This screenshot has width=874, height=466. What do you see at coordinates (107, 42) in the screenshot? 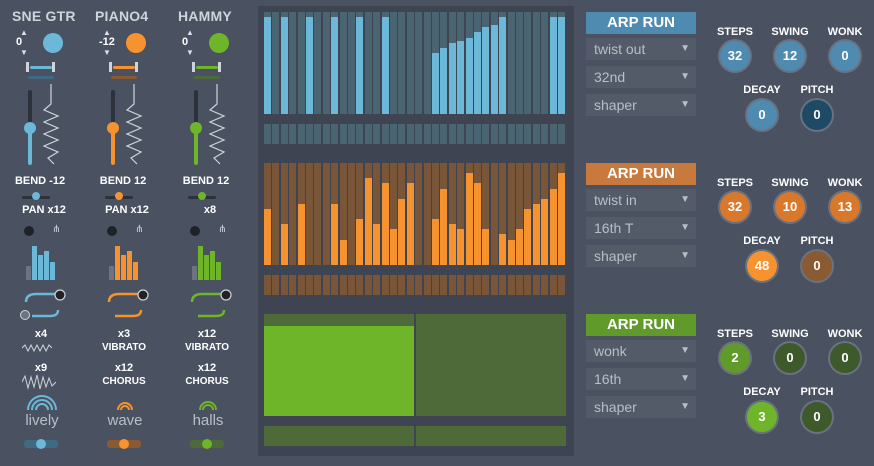
I see `transpose-value: -12` at bounding box center [107, 42].